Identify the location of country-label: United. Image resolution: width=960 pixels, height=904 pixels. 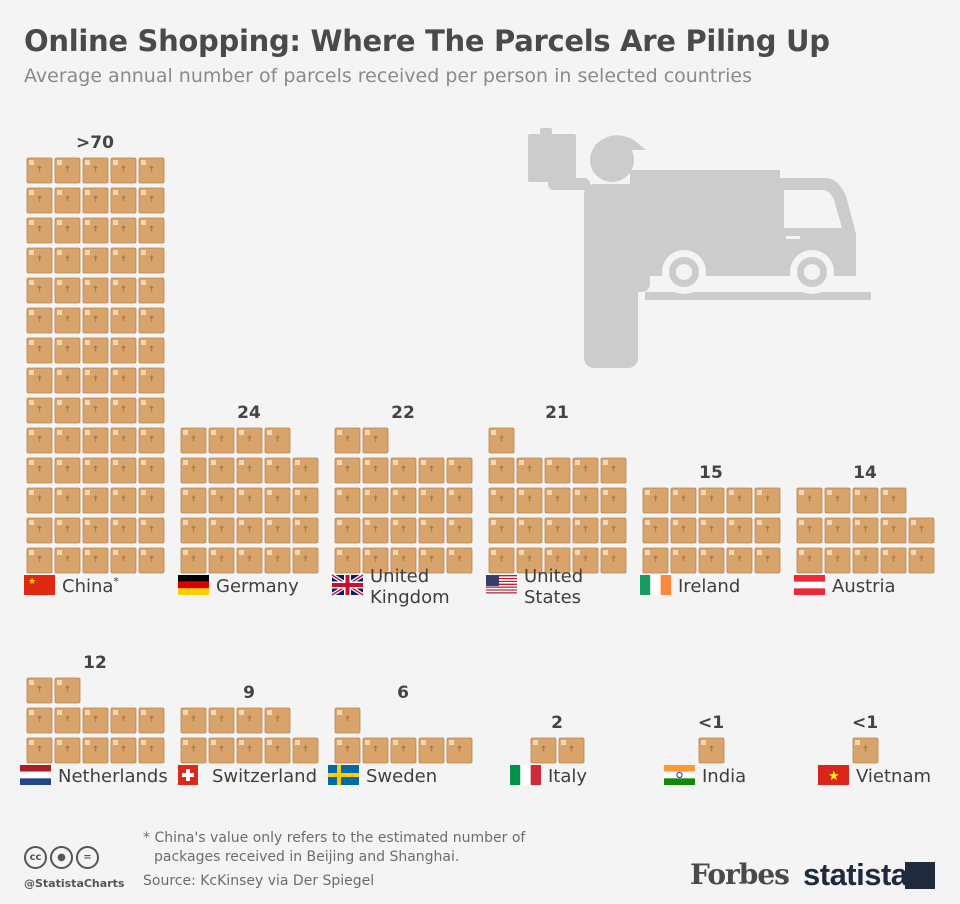
(399, 576).